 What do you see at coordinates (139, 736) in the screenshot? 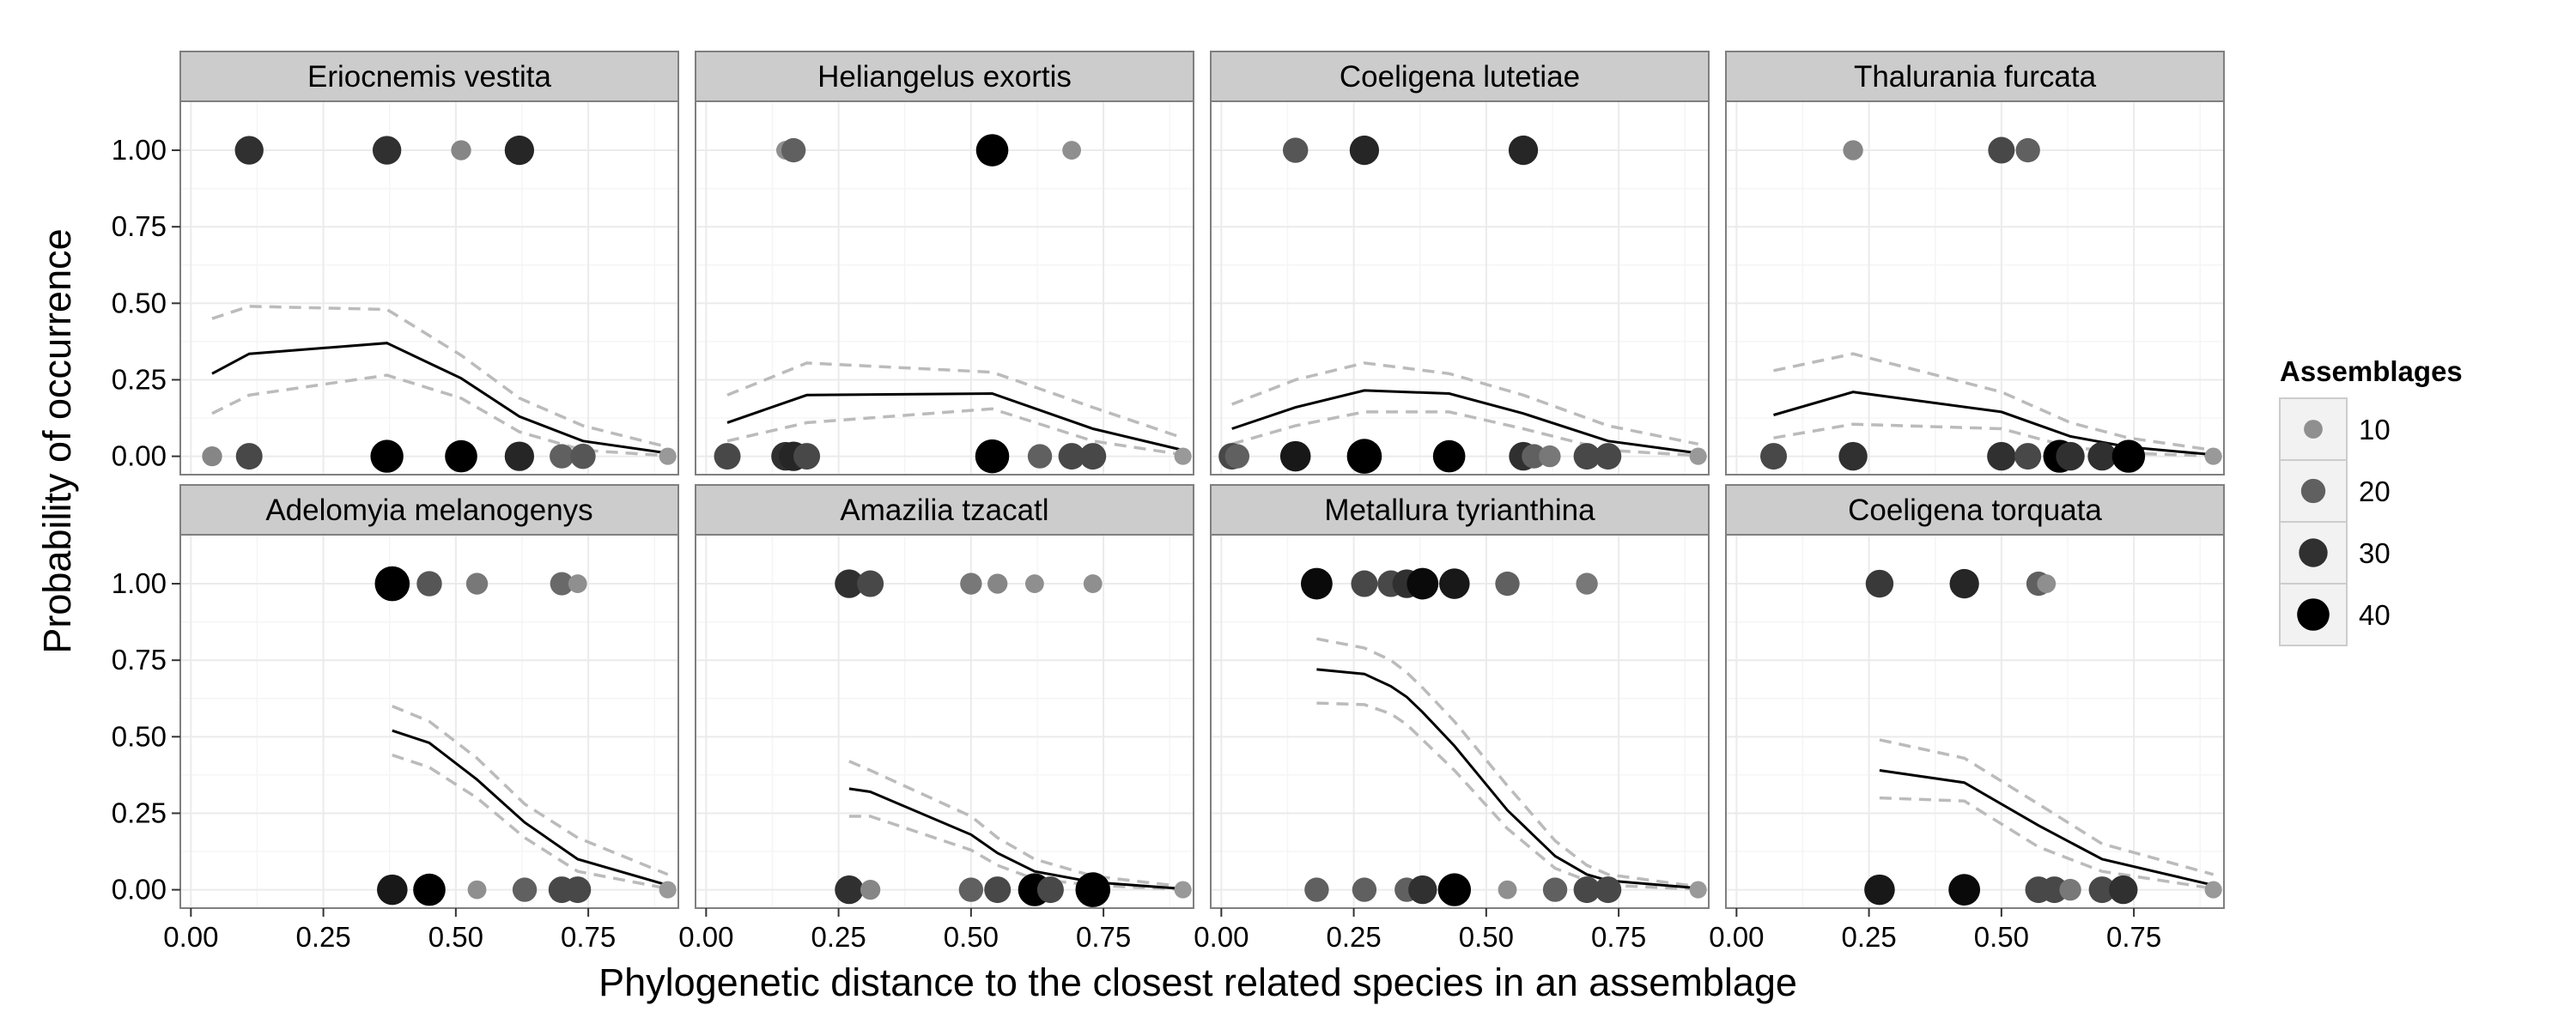
I see `y-tick-label: 0.50` at bounding box center [139, 736].